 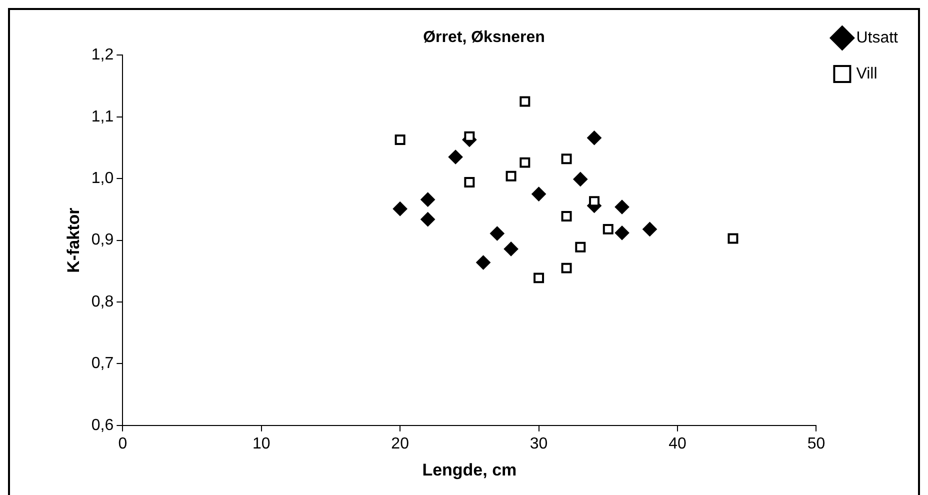 I want to click on y-tick-label: 0,9, so click(x=102, y=240).